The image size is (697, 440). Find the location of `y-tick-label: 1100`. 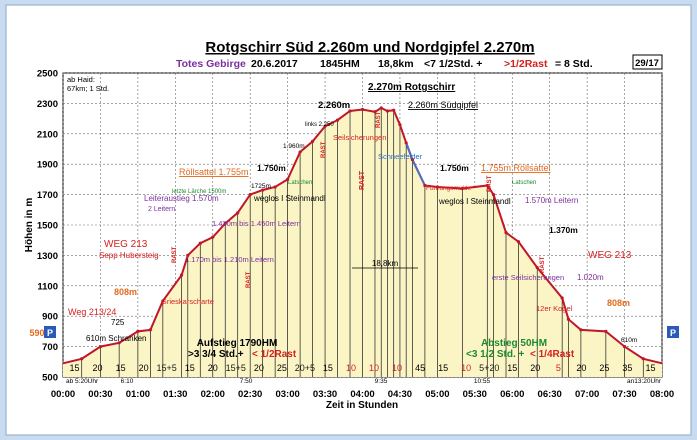

y-tick-label: 1100 is located at coordinates (47, 286).